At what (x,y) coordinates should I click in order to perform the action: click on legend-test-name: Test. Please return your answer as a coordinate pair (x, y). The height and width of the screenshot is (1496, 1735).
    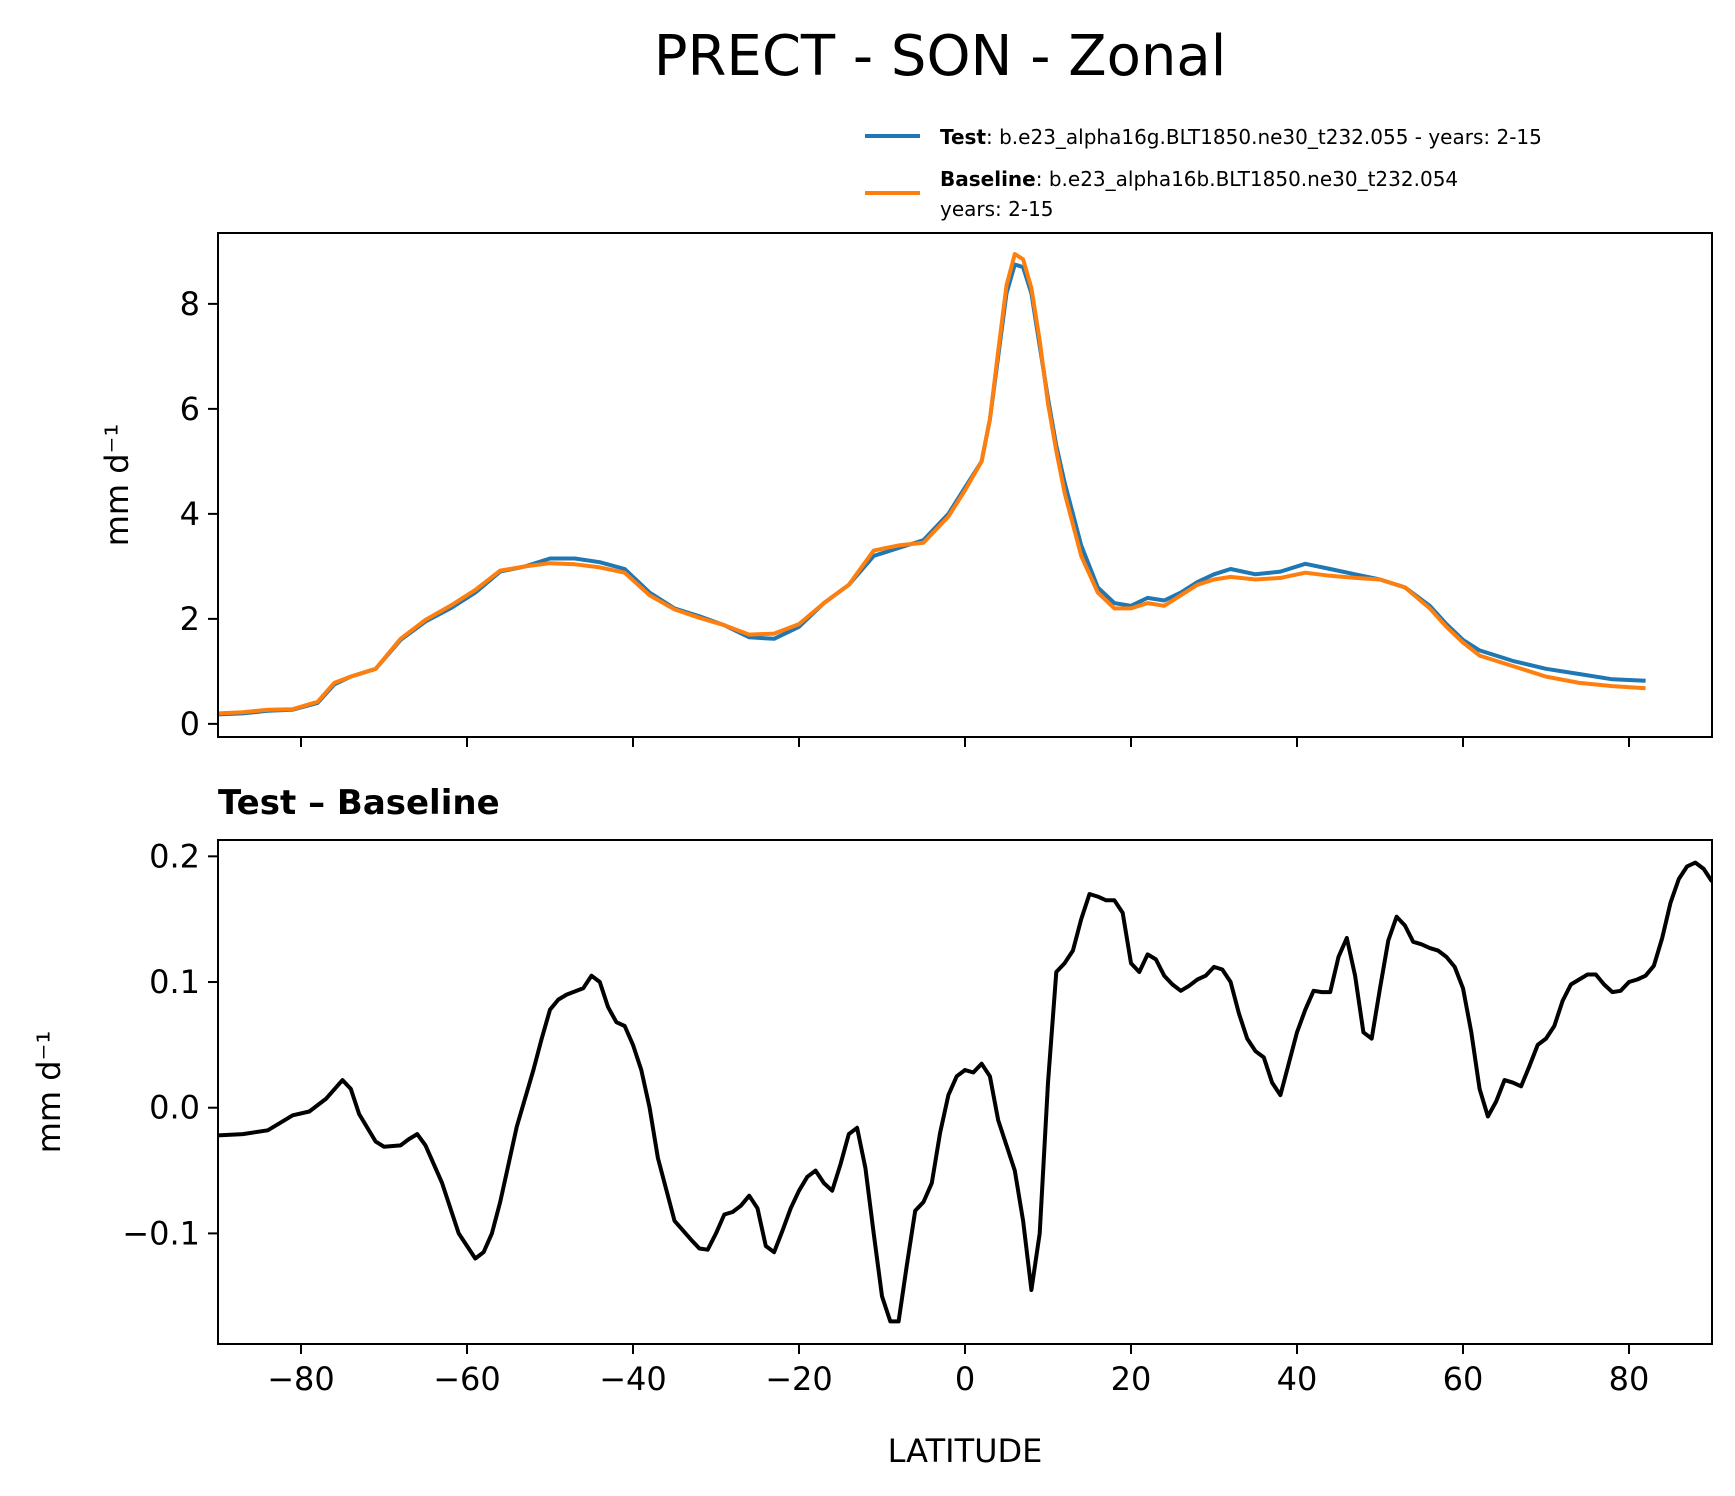
    Looking at the image, I should click on (963, 137).